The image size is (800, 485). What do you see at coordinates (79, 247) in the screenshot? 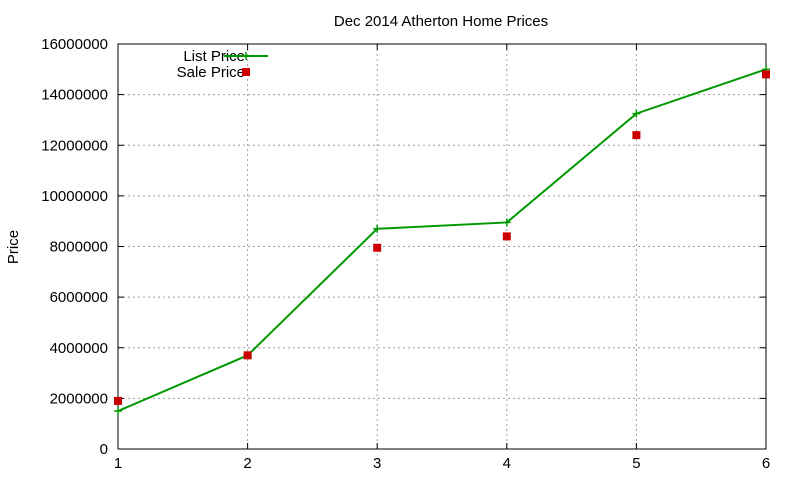
I see `y-tick-label: 8000000` at bounding box center [79, 247].